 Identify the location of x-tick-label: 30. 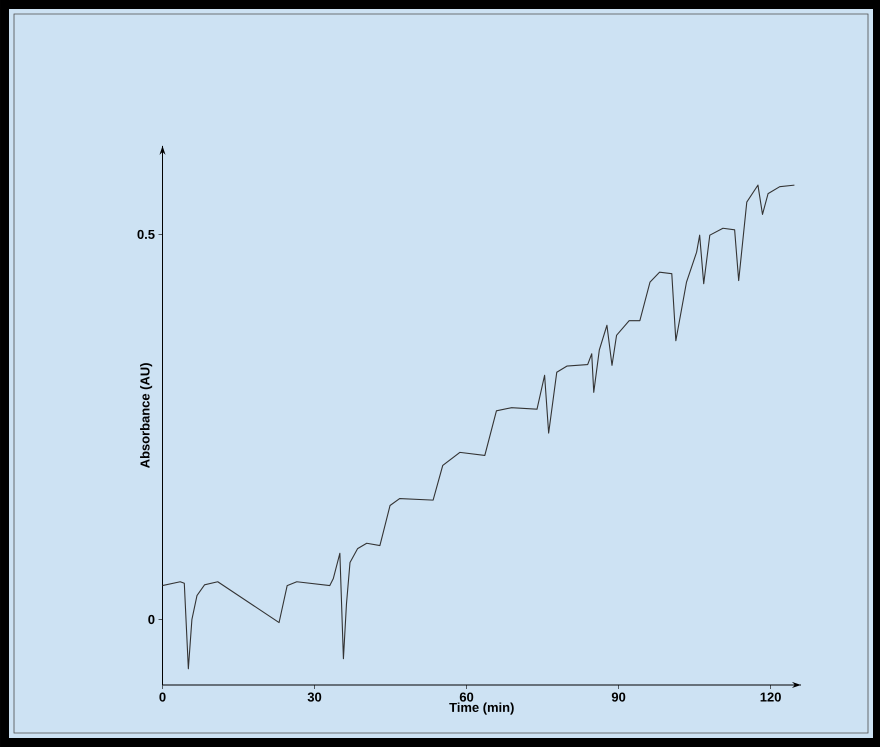
(315, 697).